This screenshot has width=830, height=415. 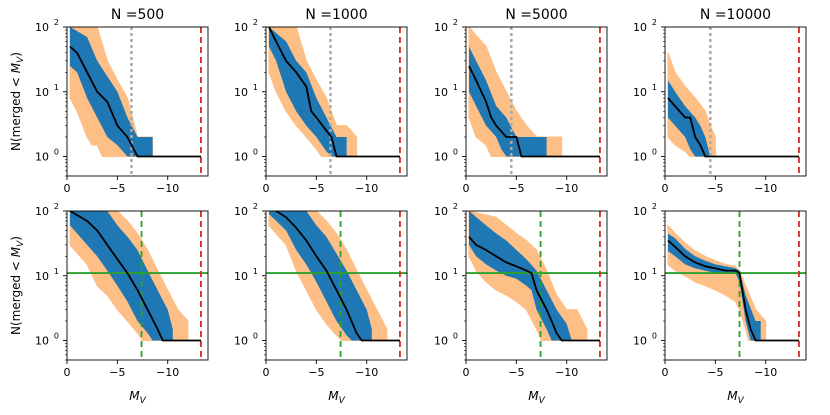 What do you see at coordinates (137, 15) in the screenshot?
I see `panel-title: N =500` at bounding box center [137, 15].